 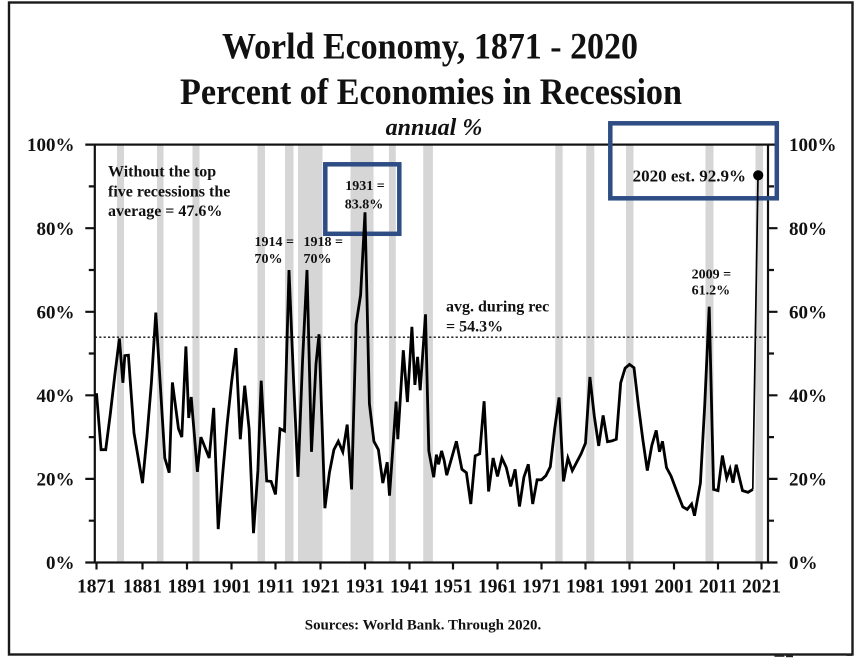 I want to click on svg-text: = 54.3%, so click(x=474, y=327).